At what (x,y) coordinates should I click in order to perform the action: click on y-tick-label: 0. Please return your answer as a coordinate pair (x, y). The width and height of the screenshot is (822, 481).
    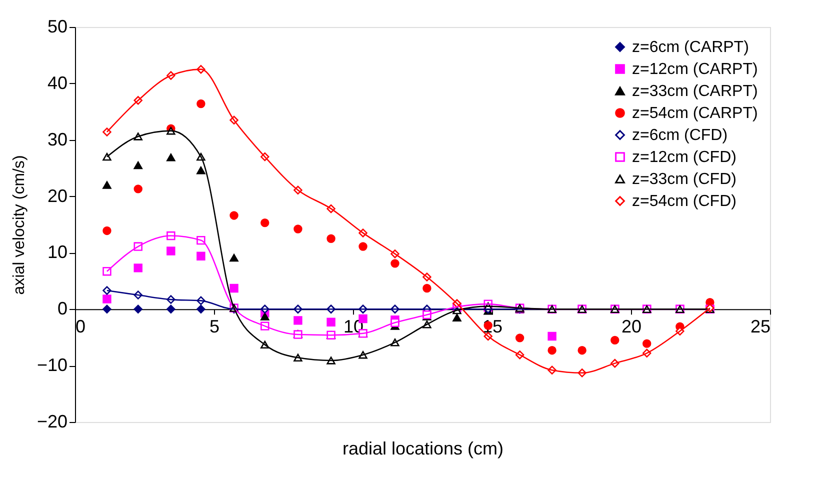
    Looking at the image, I should click on (62, 308).